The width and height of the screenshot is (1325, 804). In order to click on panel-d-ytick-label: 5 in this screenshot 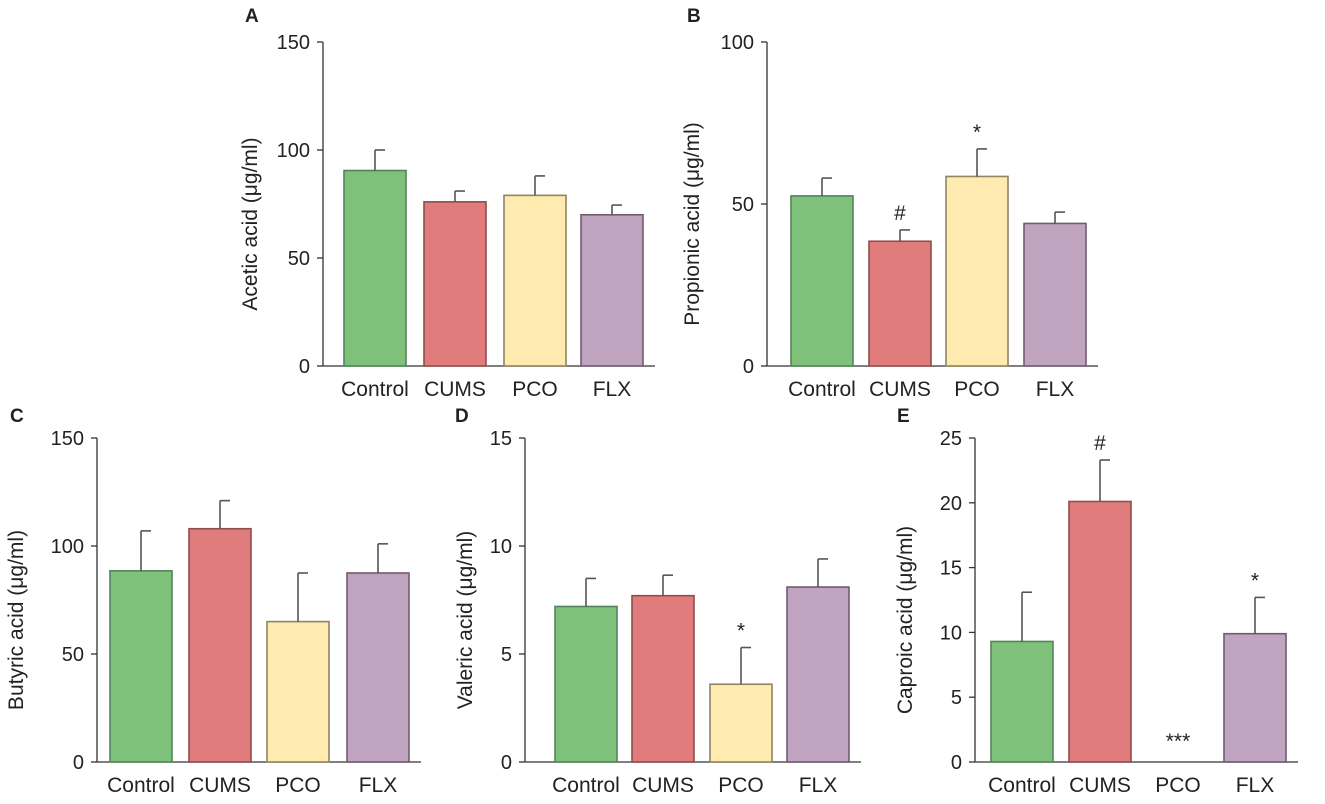, I will do `click(506, 655)`.